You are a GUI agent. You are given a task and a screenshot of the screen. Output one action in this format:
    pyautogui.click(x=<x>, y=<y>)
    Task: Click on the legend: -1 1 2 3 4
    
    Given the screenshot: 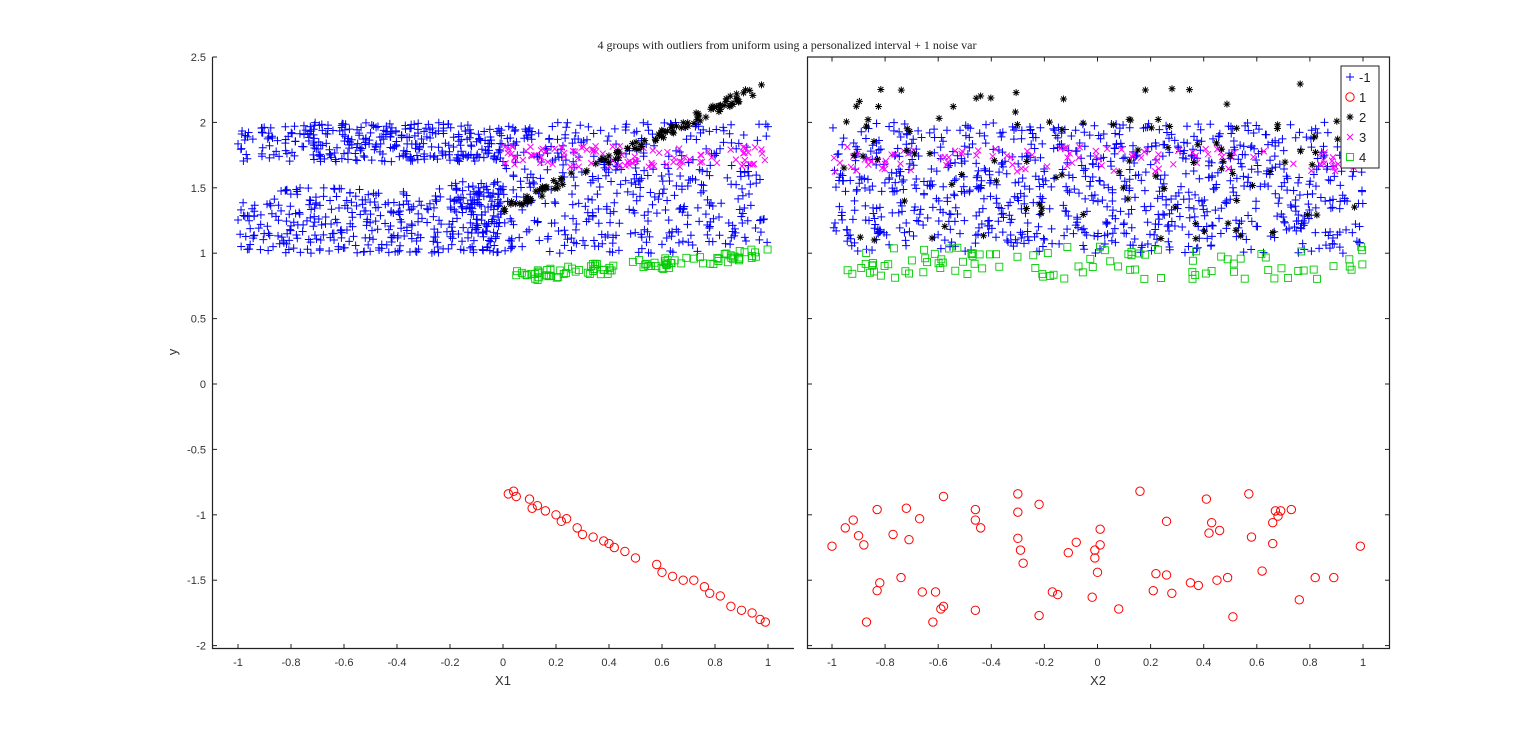 What is the action you would take?
    pyautogui.click(x=1360, y=117)
    